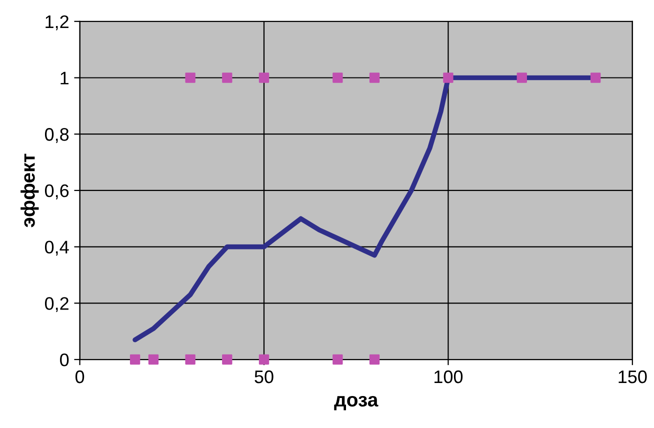  What do you see at coordinates (79, 377) in the screenshot?
I see `x-tick-label: 0` at bounding box center [79, 377].